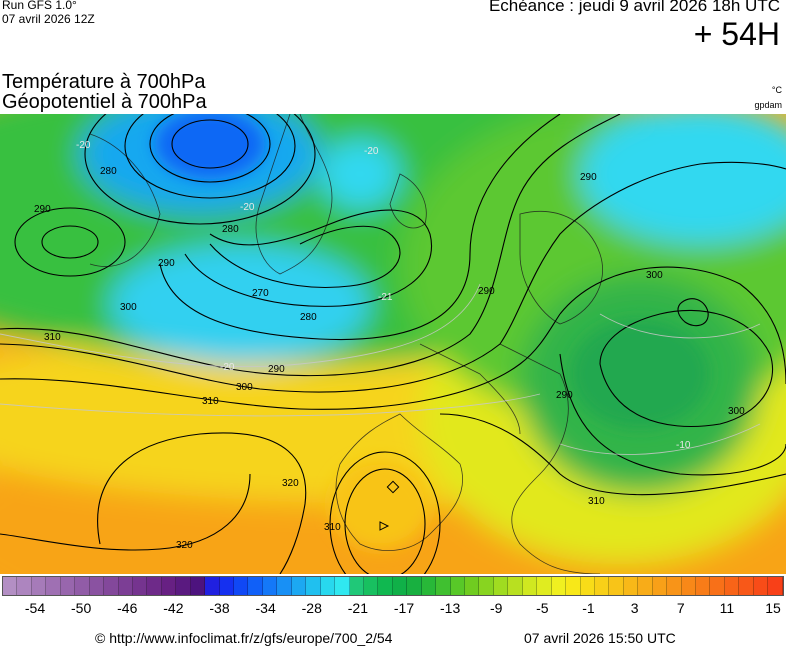  I want to click on temperature-colorbar, so click(393, 586).